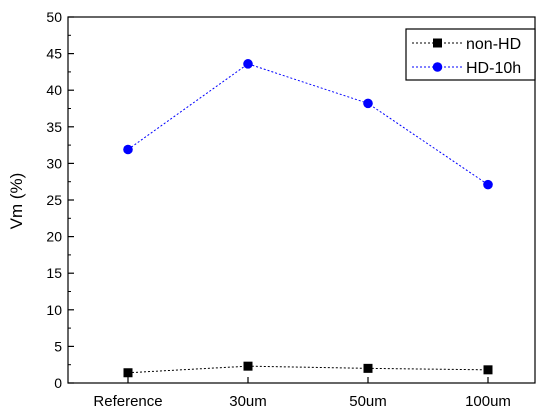  Describe the element at coordinates (54, 127) in the screenshot. I see `y-tick-label: 35` at that location.